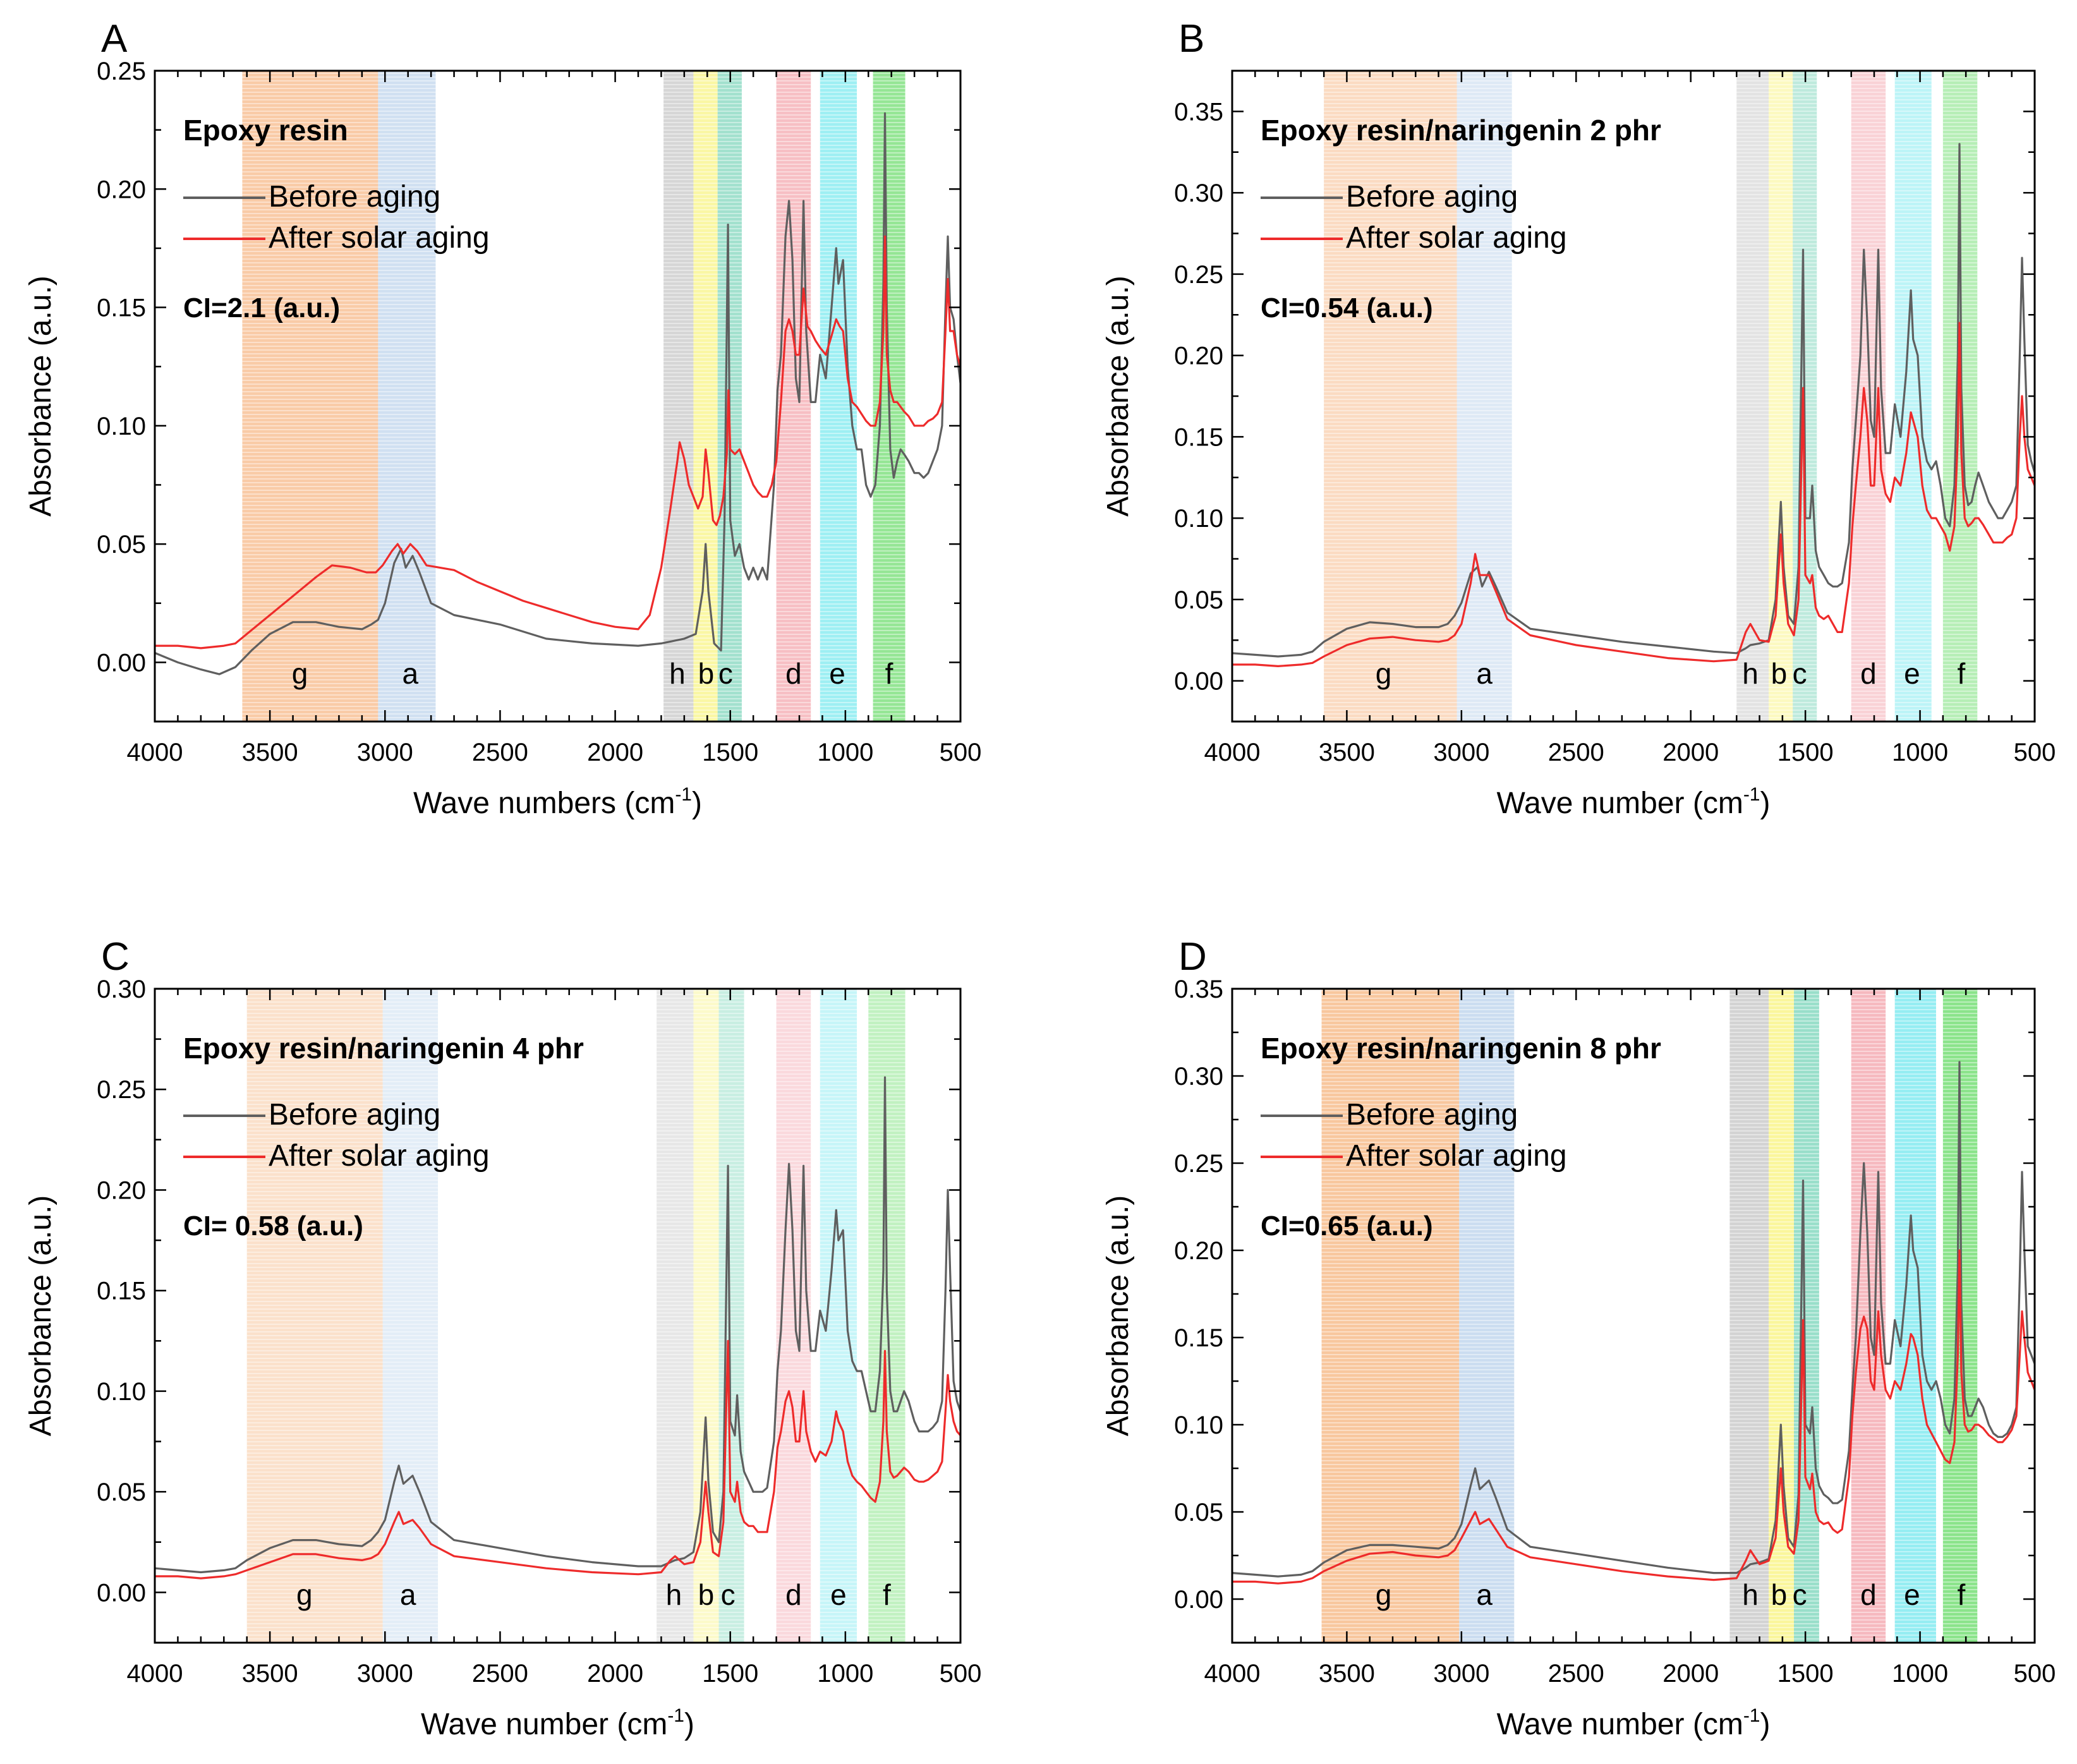 This screenshot has width=2077, height=1764. Describe the element at coordinates (677, 673) in the screenshot. I see `band-label-h: h` at that location.